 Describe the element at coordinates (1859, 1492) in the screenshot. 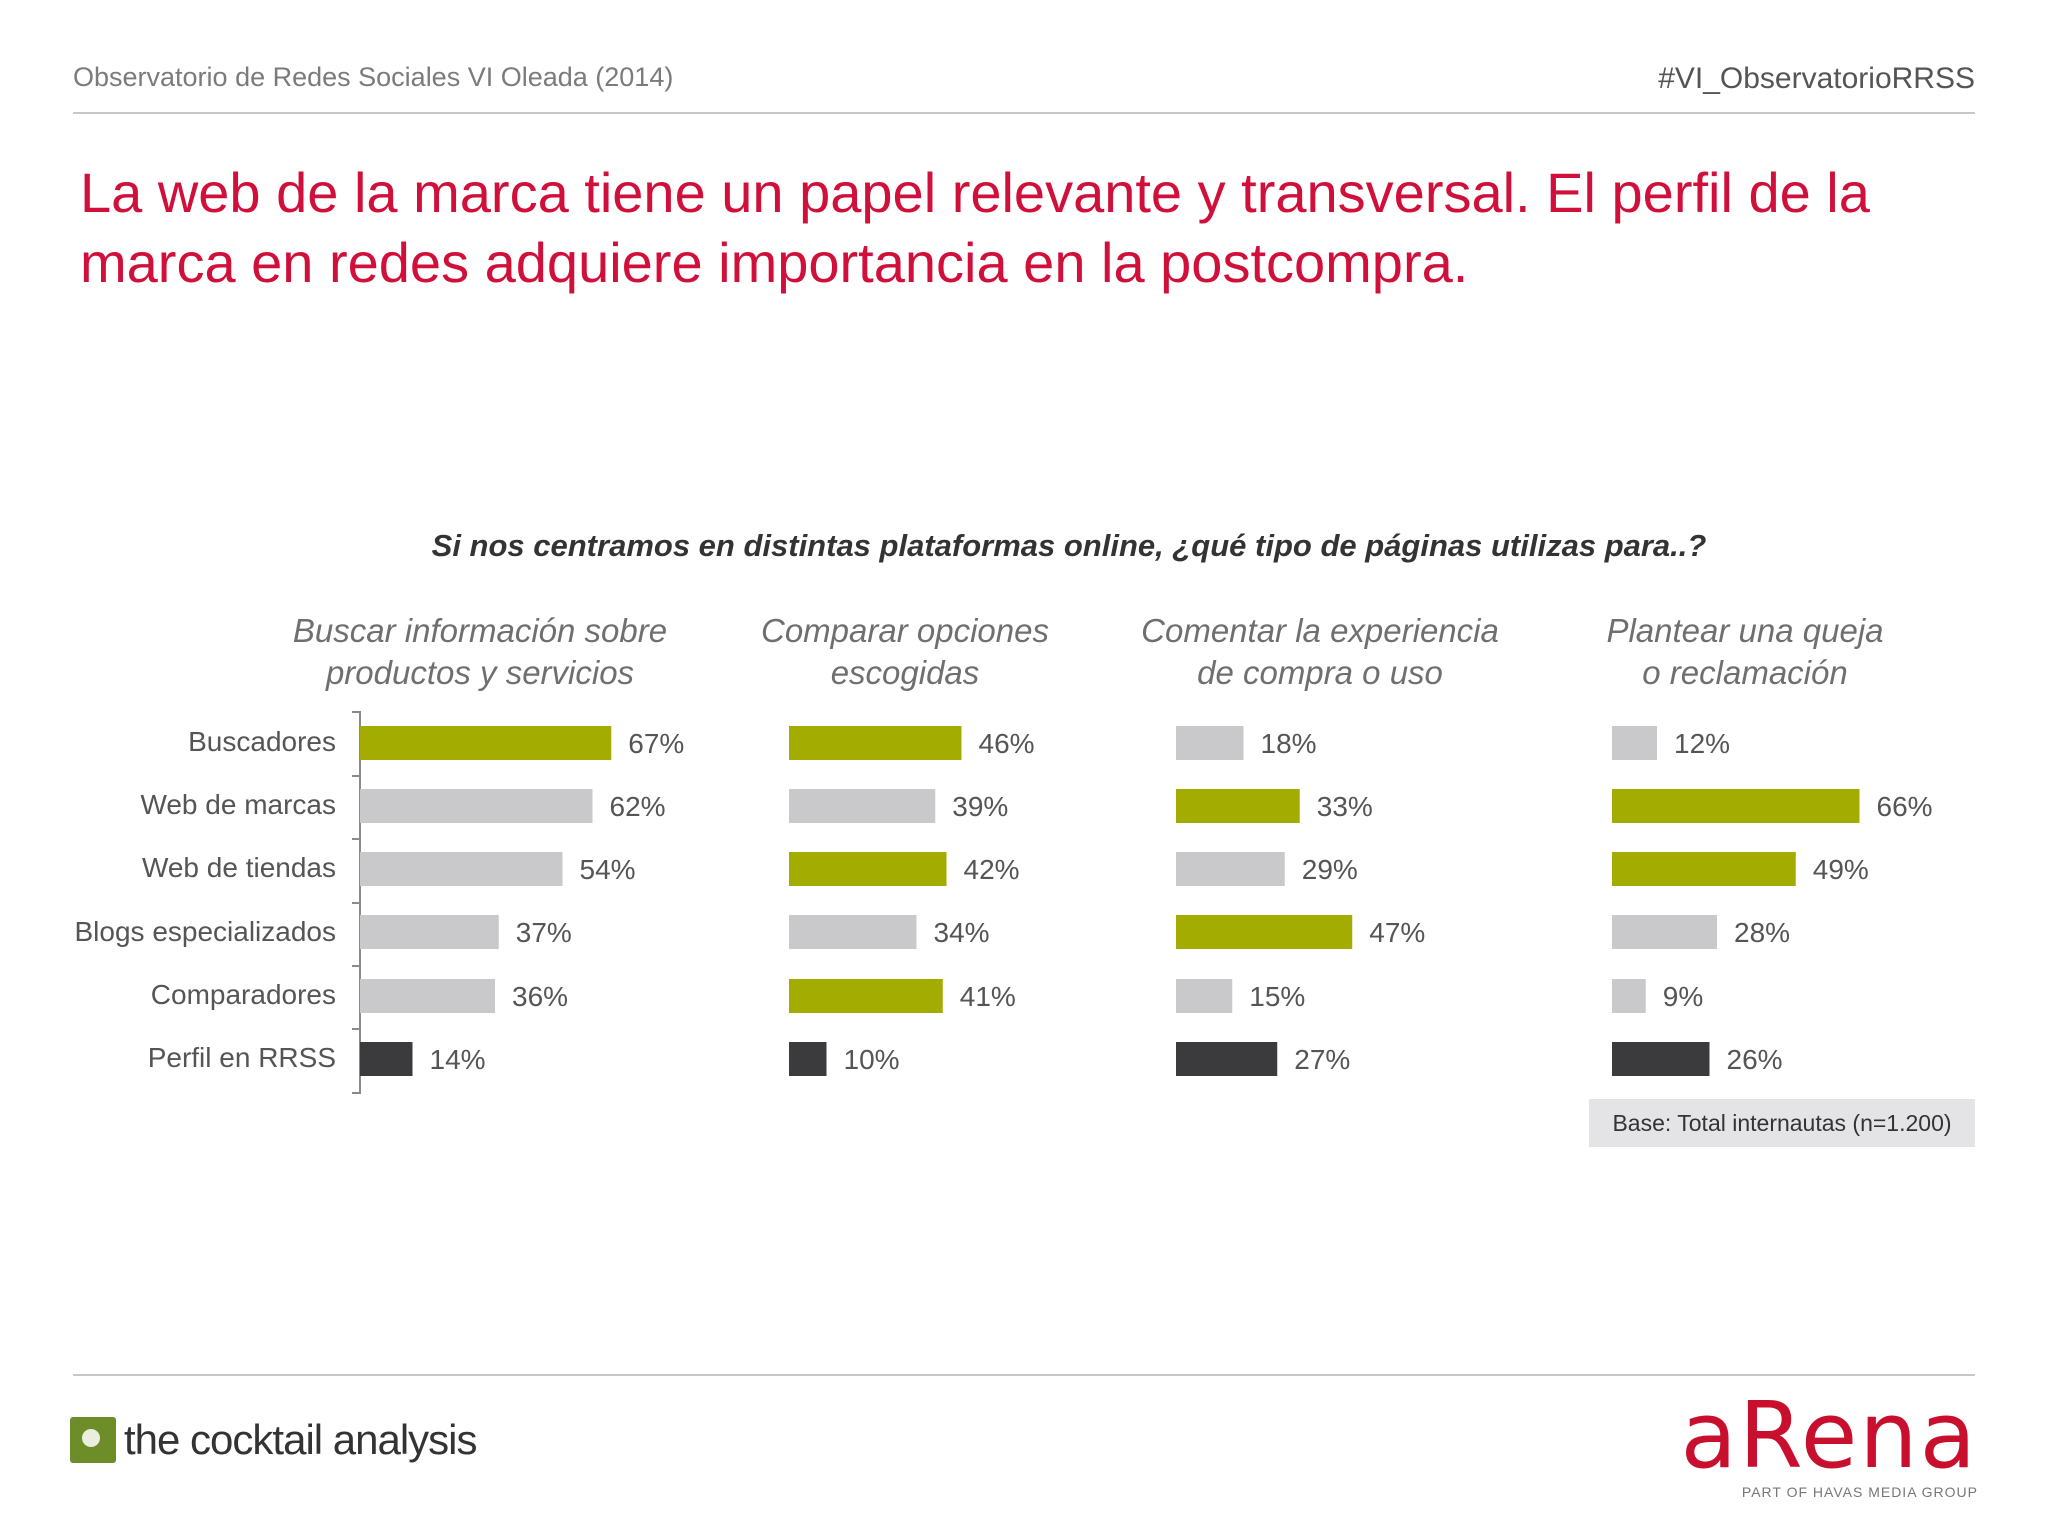

I see `arena-logo-subtitle: PART OF HAVAS MEDIA GROUP` at that location.